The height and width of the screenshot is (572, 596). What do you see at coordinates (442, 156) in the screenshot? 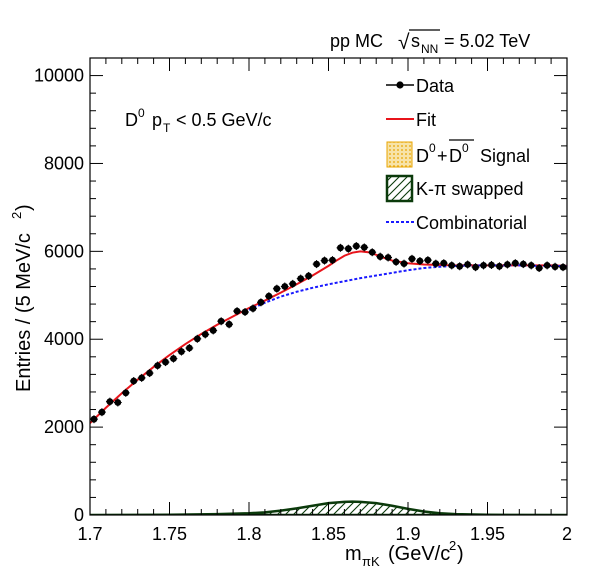
I see `legend-signal-plus: +` at bounding box center [442, 156].